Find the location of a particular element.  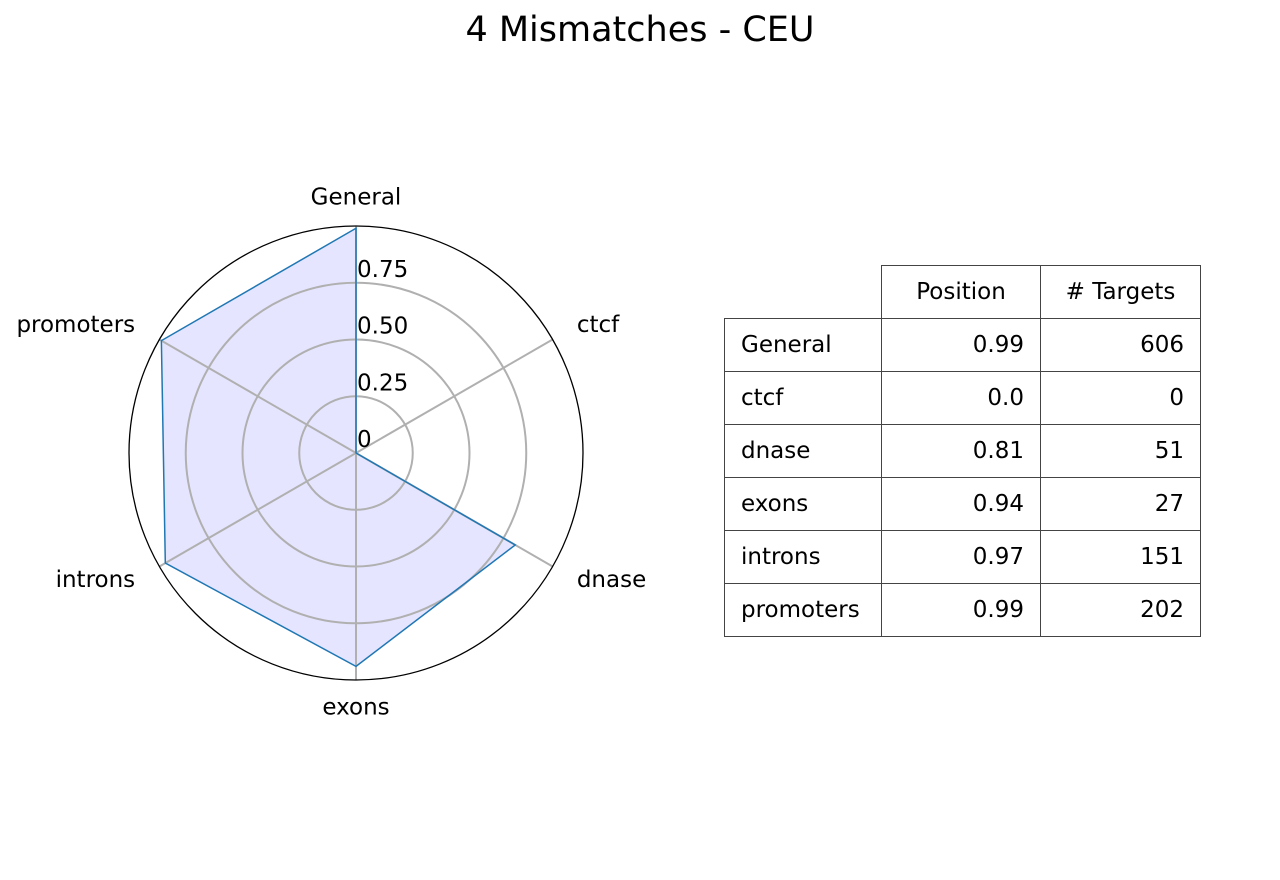

table-header-targets: # Targets is located at coordinates (1120, 292).